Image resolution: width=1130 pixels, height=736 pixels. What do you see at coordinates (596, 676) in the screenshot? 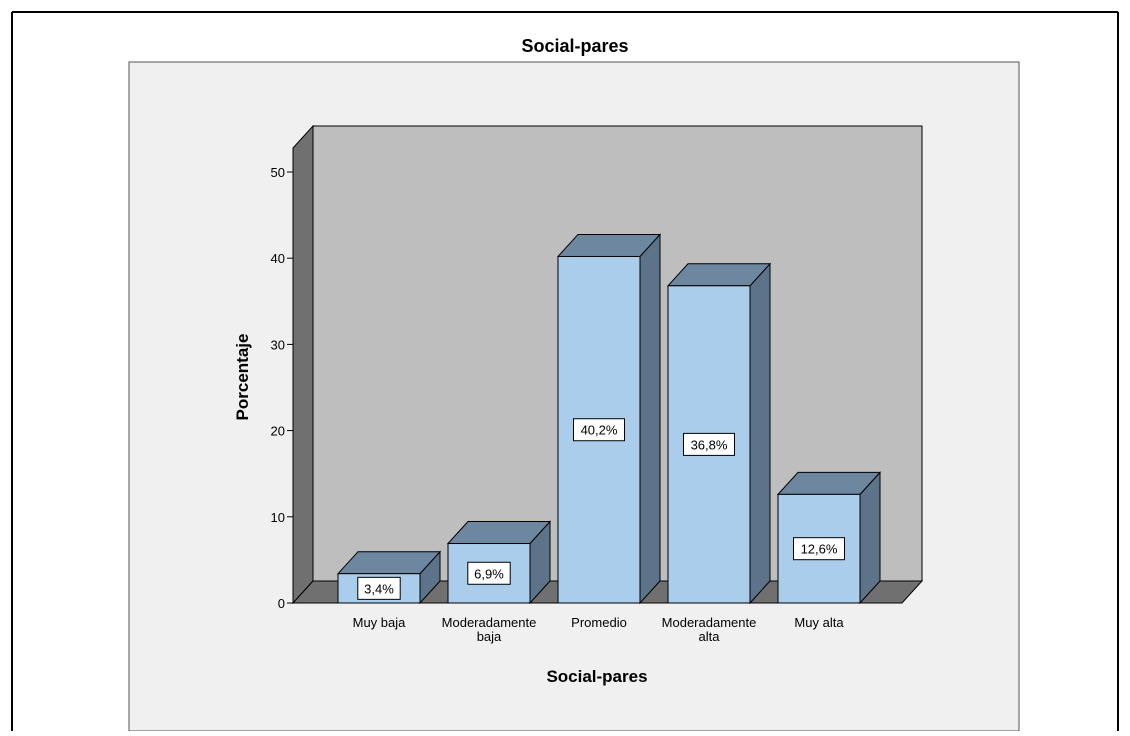
I see `x-axis-label: Social-pares` at bounding box center [596, 676].